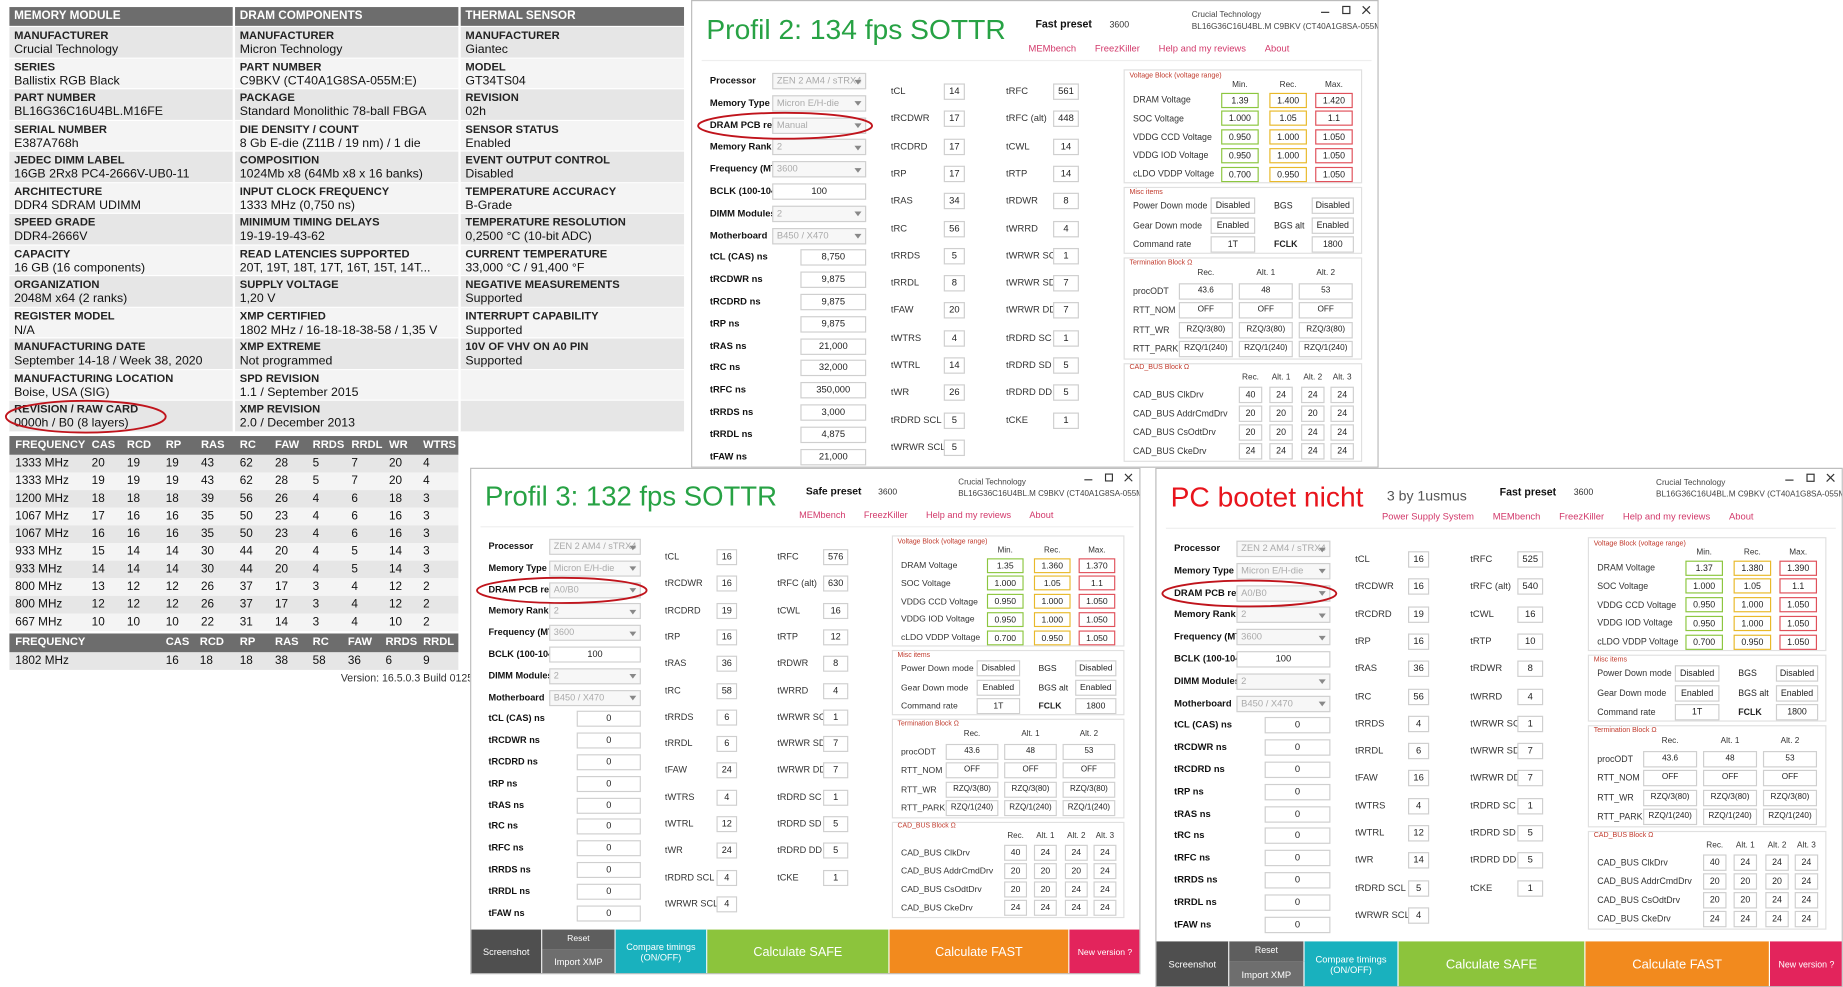 Image resolution: width=1843 pixels, height=987 pixels. Describe the element at coordinates (1530, 614) in the screenshot. I see `timing-value: 16` at that location.